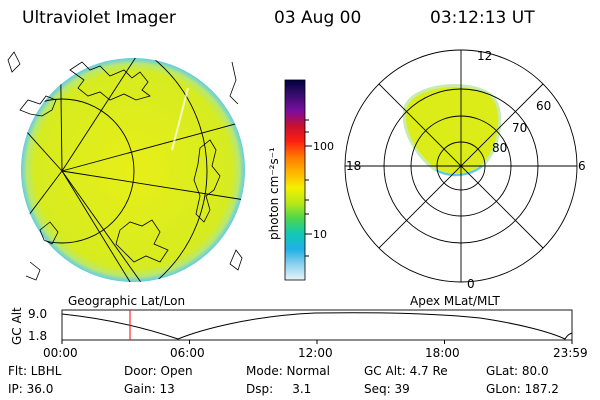 The height and width of the screenshot is (400, 600). What do you see at coordinates (126, 301) in the screenshot?
I see `geographic-label: Geographic Lat/Lon` at bounding box center [126, 301].